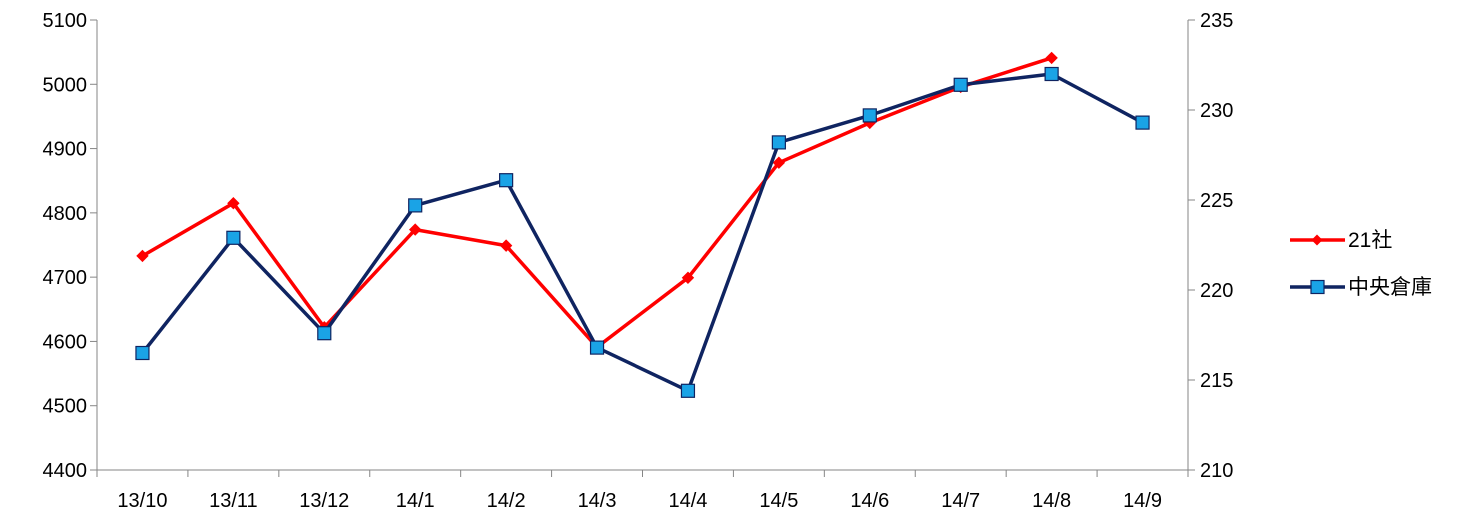 The height and width of the screenshot is (516, 1461). I want to click on left-tick-label: 4800, so click(65, 214).